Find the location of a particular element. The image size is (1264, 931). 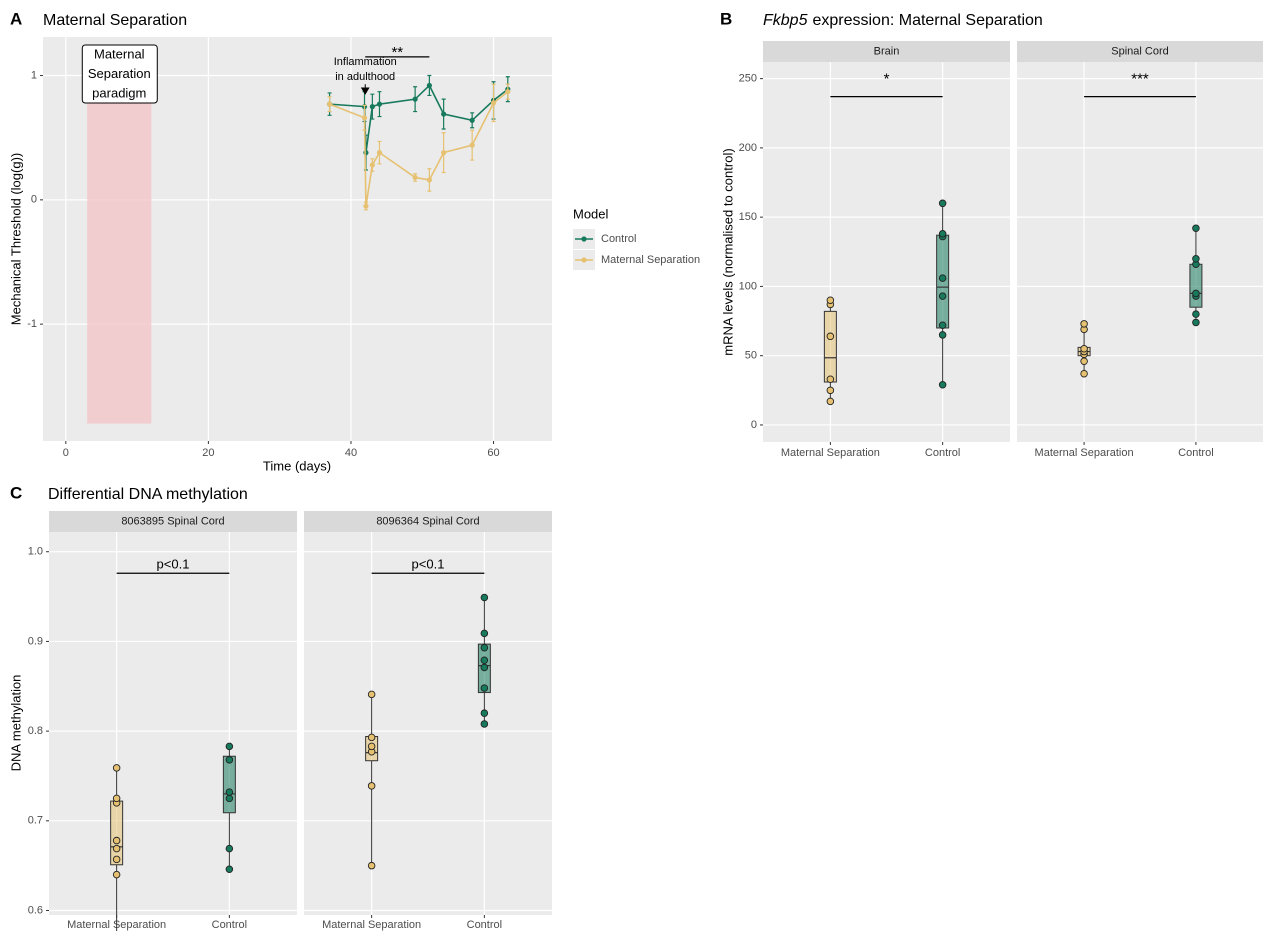

title-text: expression: Maternal Separation is located at coordinates (927, 20).